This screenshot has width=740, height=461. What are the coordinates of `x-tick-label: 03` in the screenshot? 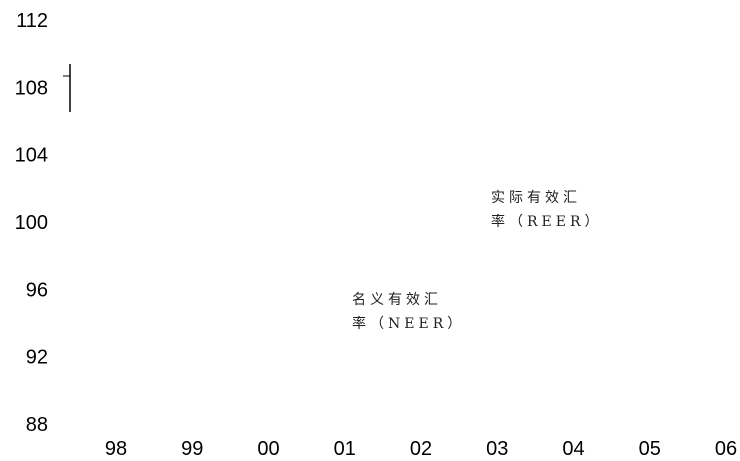 It's located at (497, 449).